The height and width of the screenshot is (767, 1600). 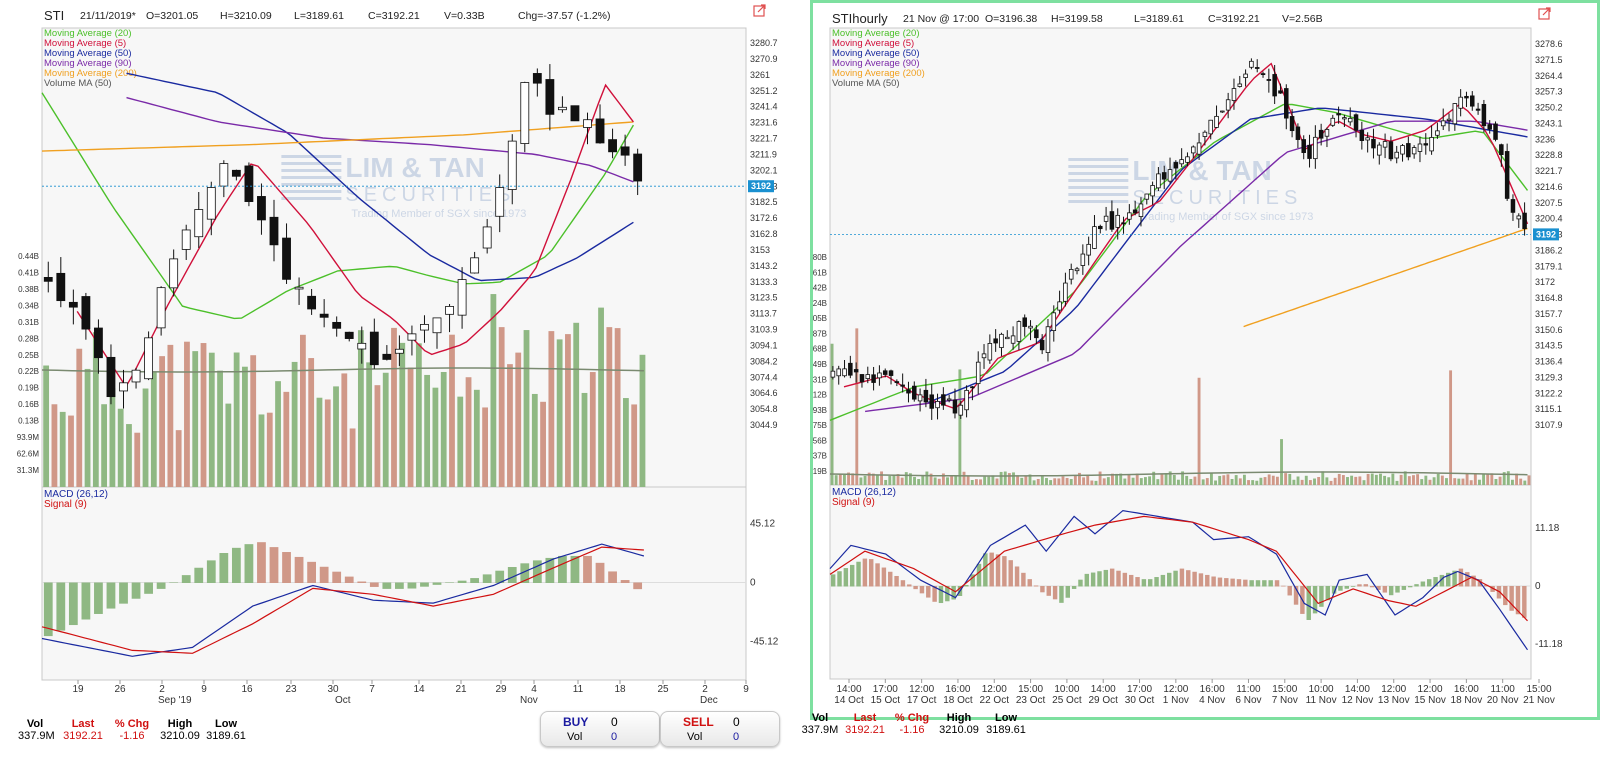 What do you see at coordinates (957, 689) in the screenshot?
I see `x-tick-time: 16:00` at bounding box center [957, 689].